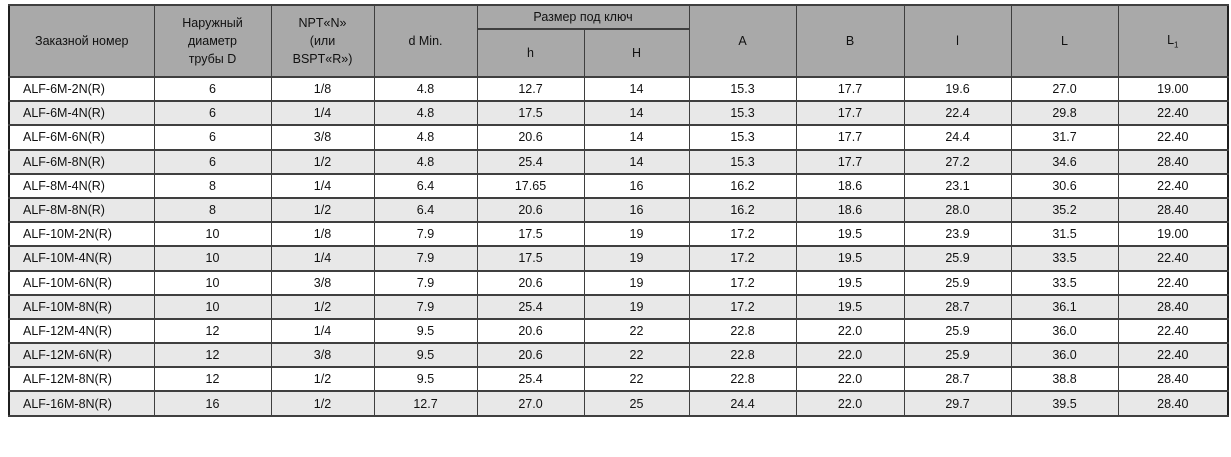 Image resolution: width=1231 pixels, height=457 pixels. What do you see at coordinates (742, 41) in the screenshot?
I see `col-header-A: A` at bounding box center [742, 41].